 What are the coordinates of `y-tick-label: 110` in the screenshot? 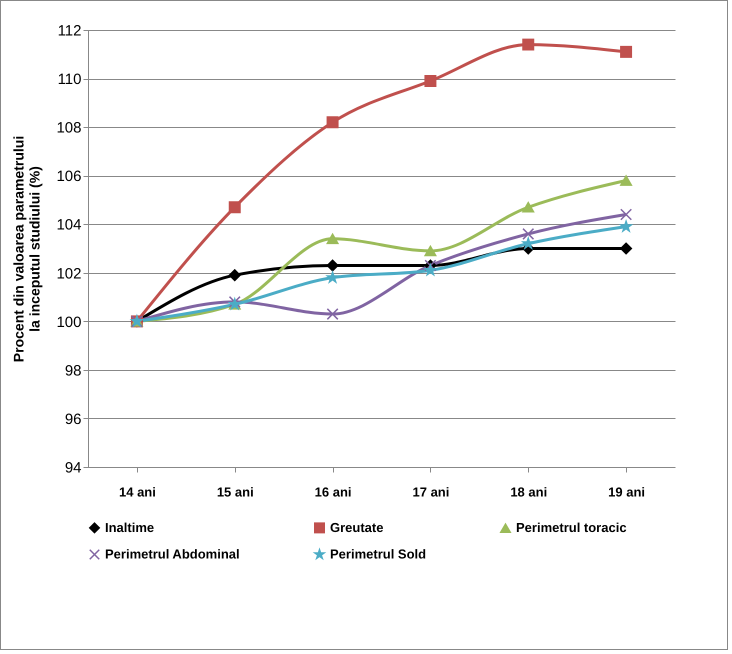 It's located at (70, 79).